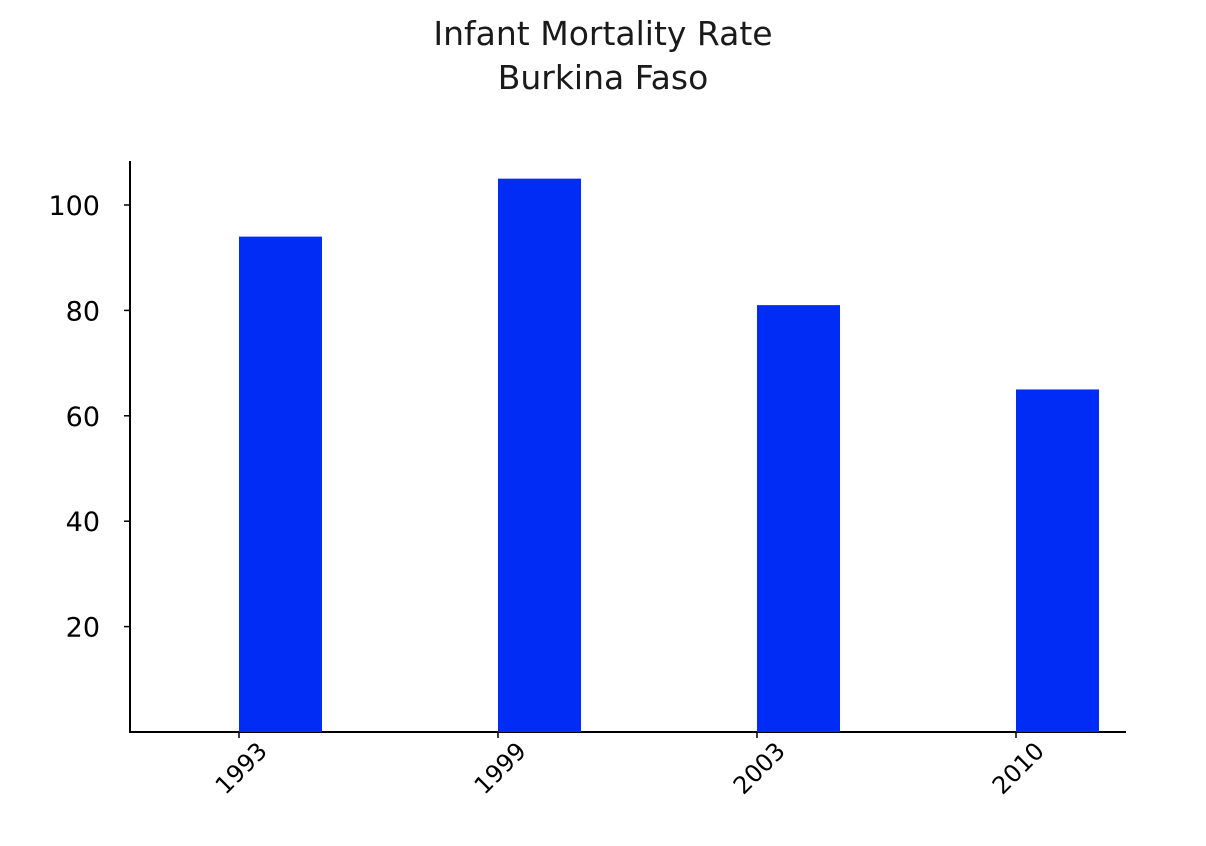  I want to click on x-tick-label: 2010, so click(1018, 768).